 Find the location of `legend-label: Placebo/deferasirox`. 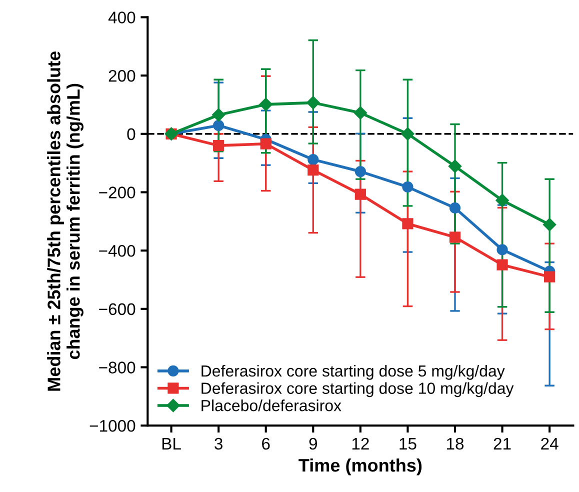

legend-label: Placebo/deferasirox is located at coordinates (272, 406).